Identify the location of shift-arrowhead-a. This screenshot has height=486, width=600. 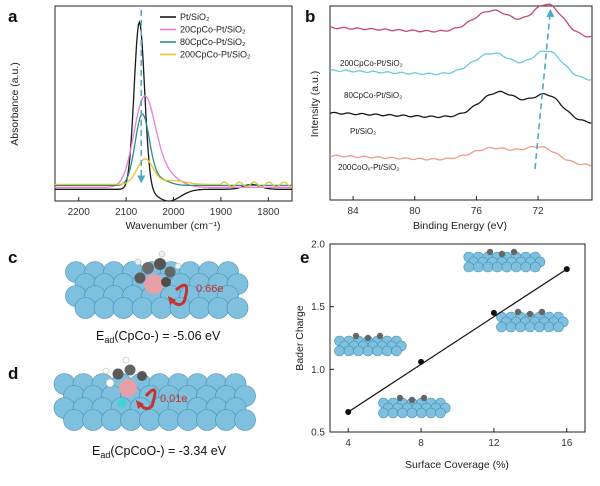
(141, 179).